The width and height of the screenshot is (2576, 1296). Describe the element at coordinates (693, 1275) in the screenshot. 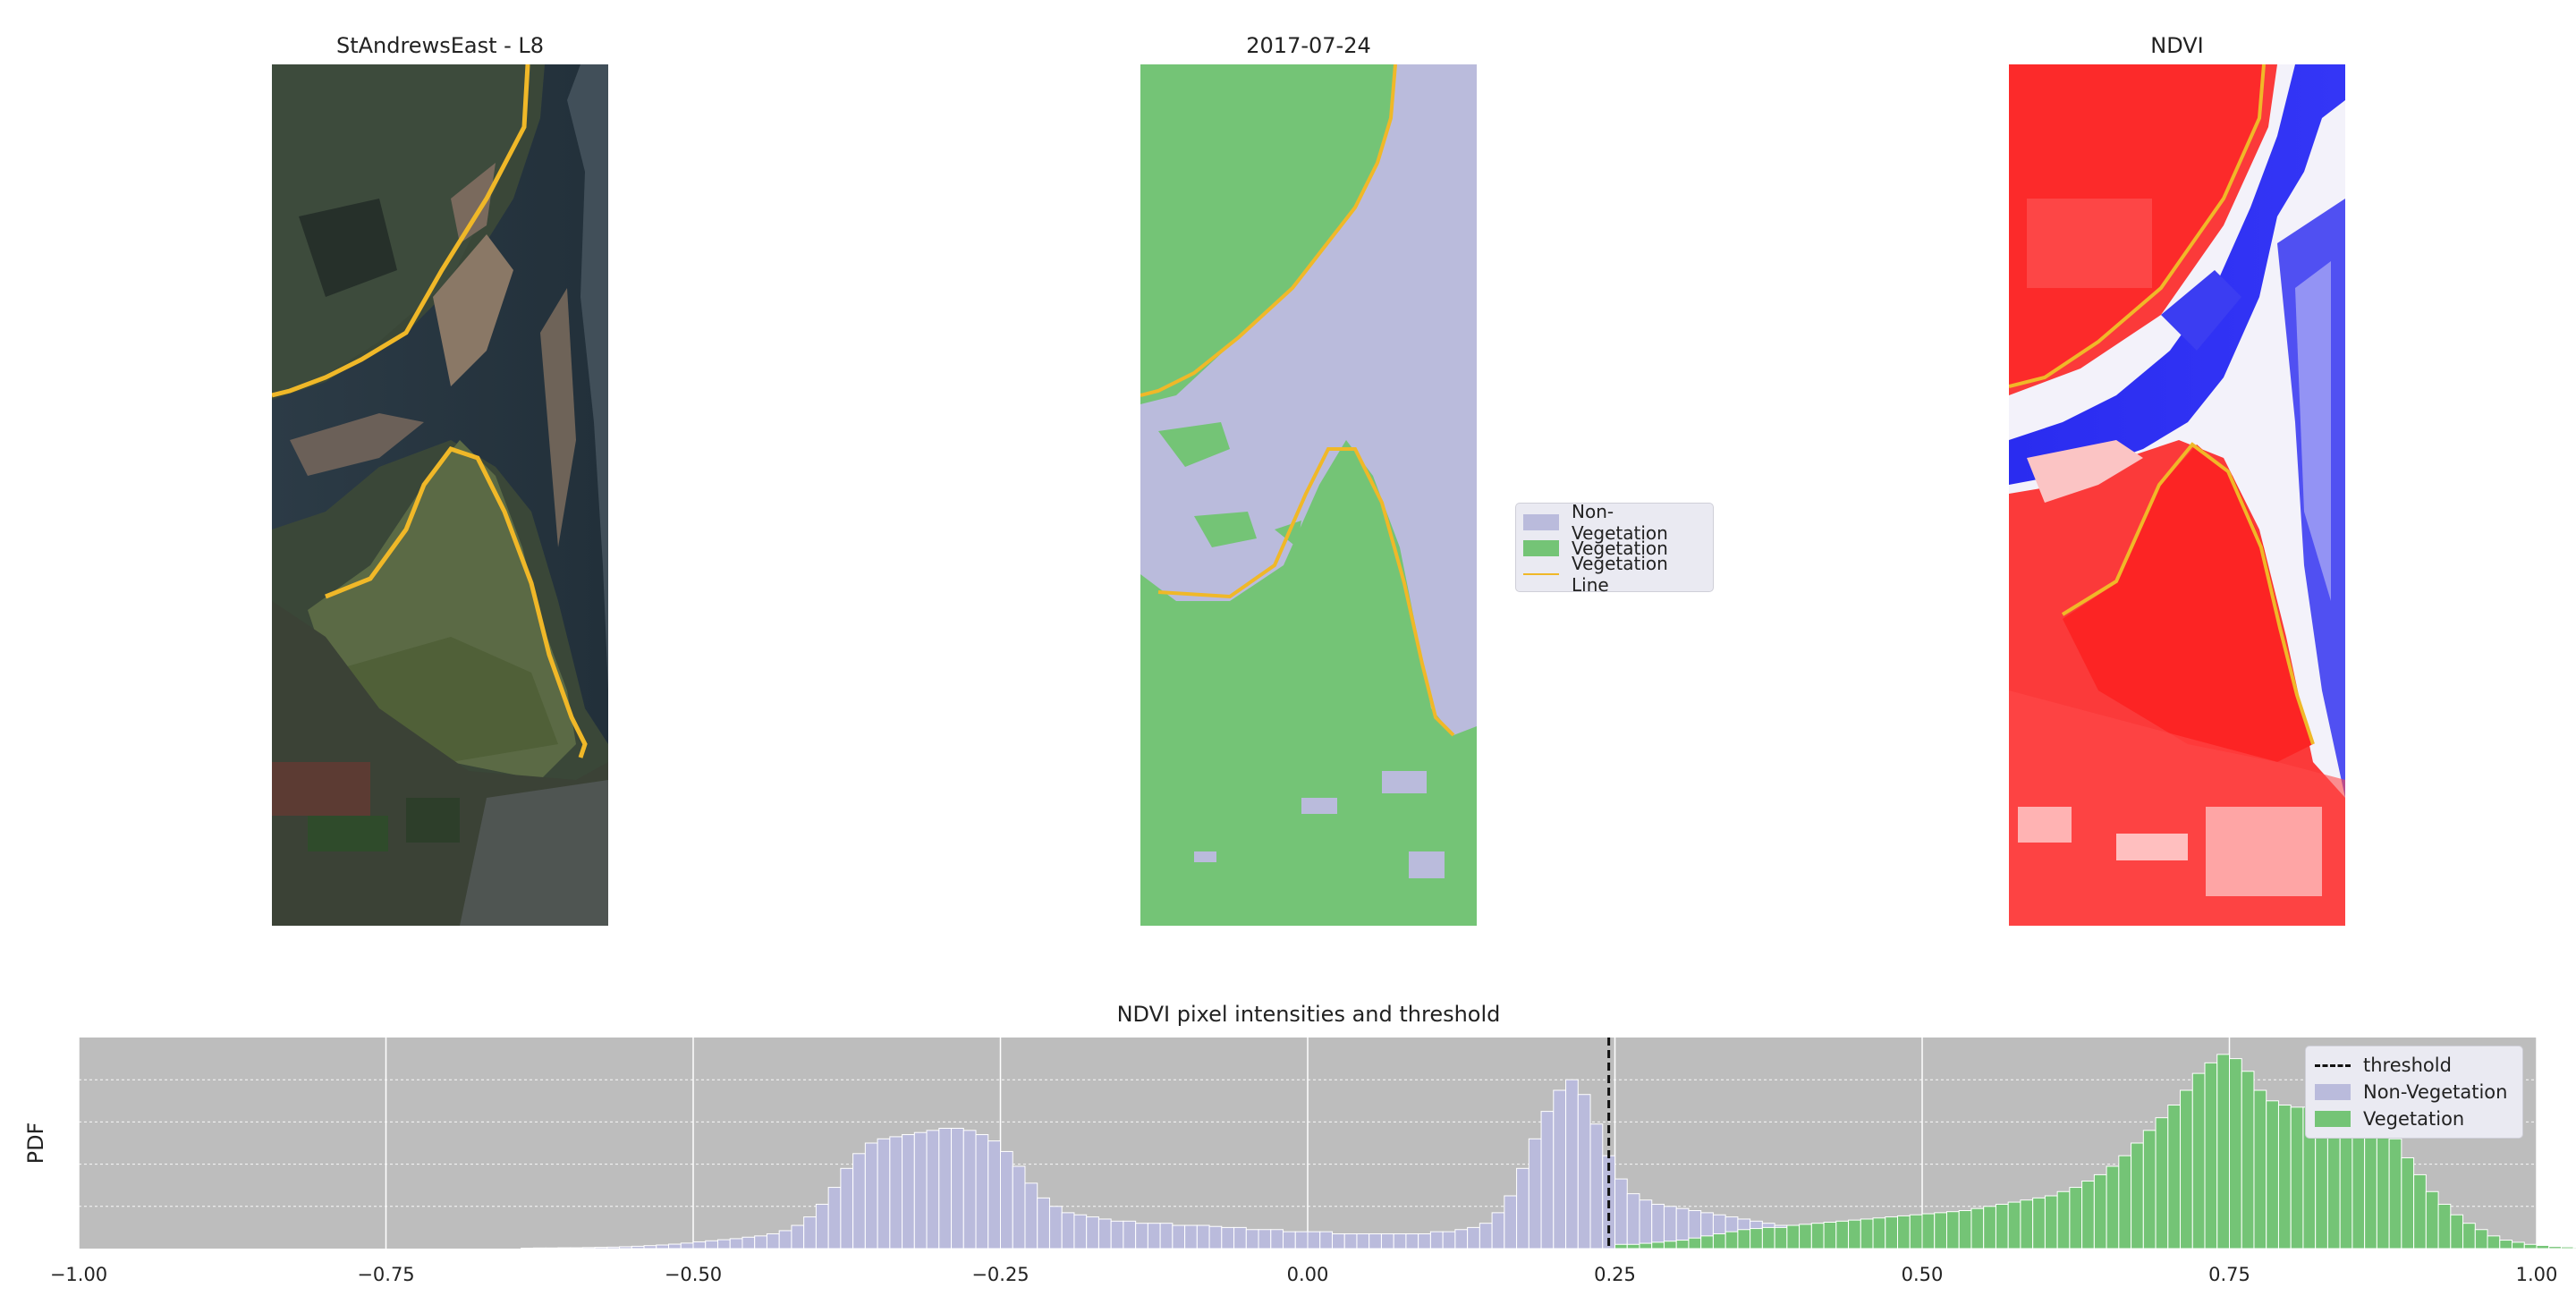

I see `x-tick-label: −0.50` at that location.